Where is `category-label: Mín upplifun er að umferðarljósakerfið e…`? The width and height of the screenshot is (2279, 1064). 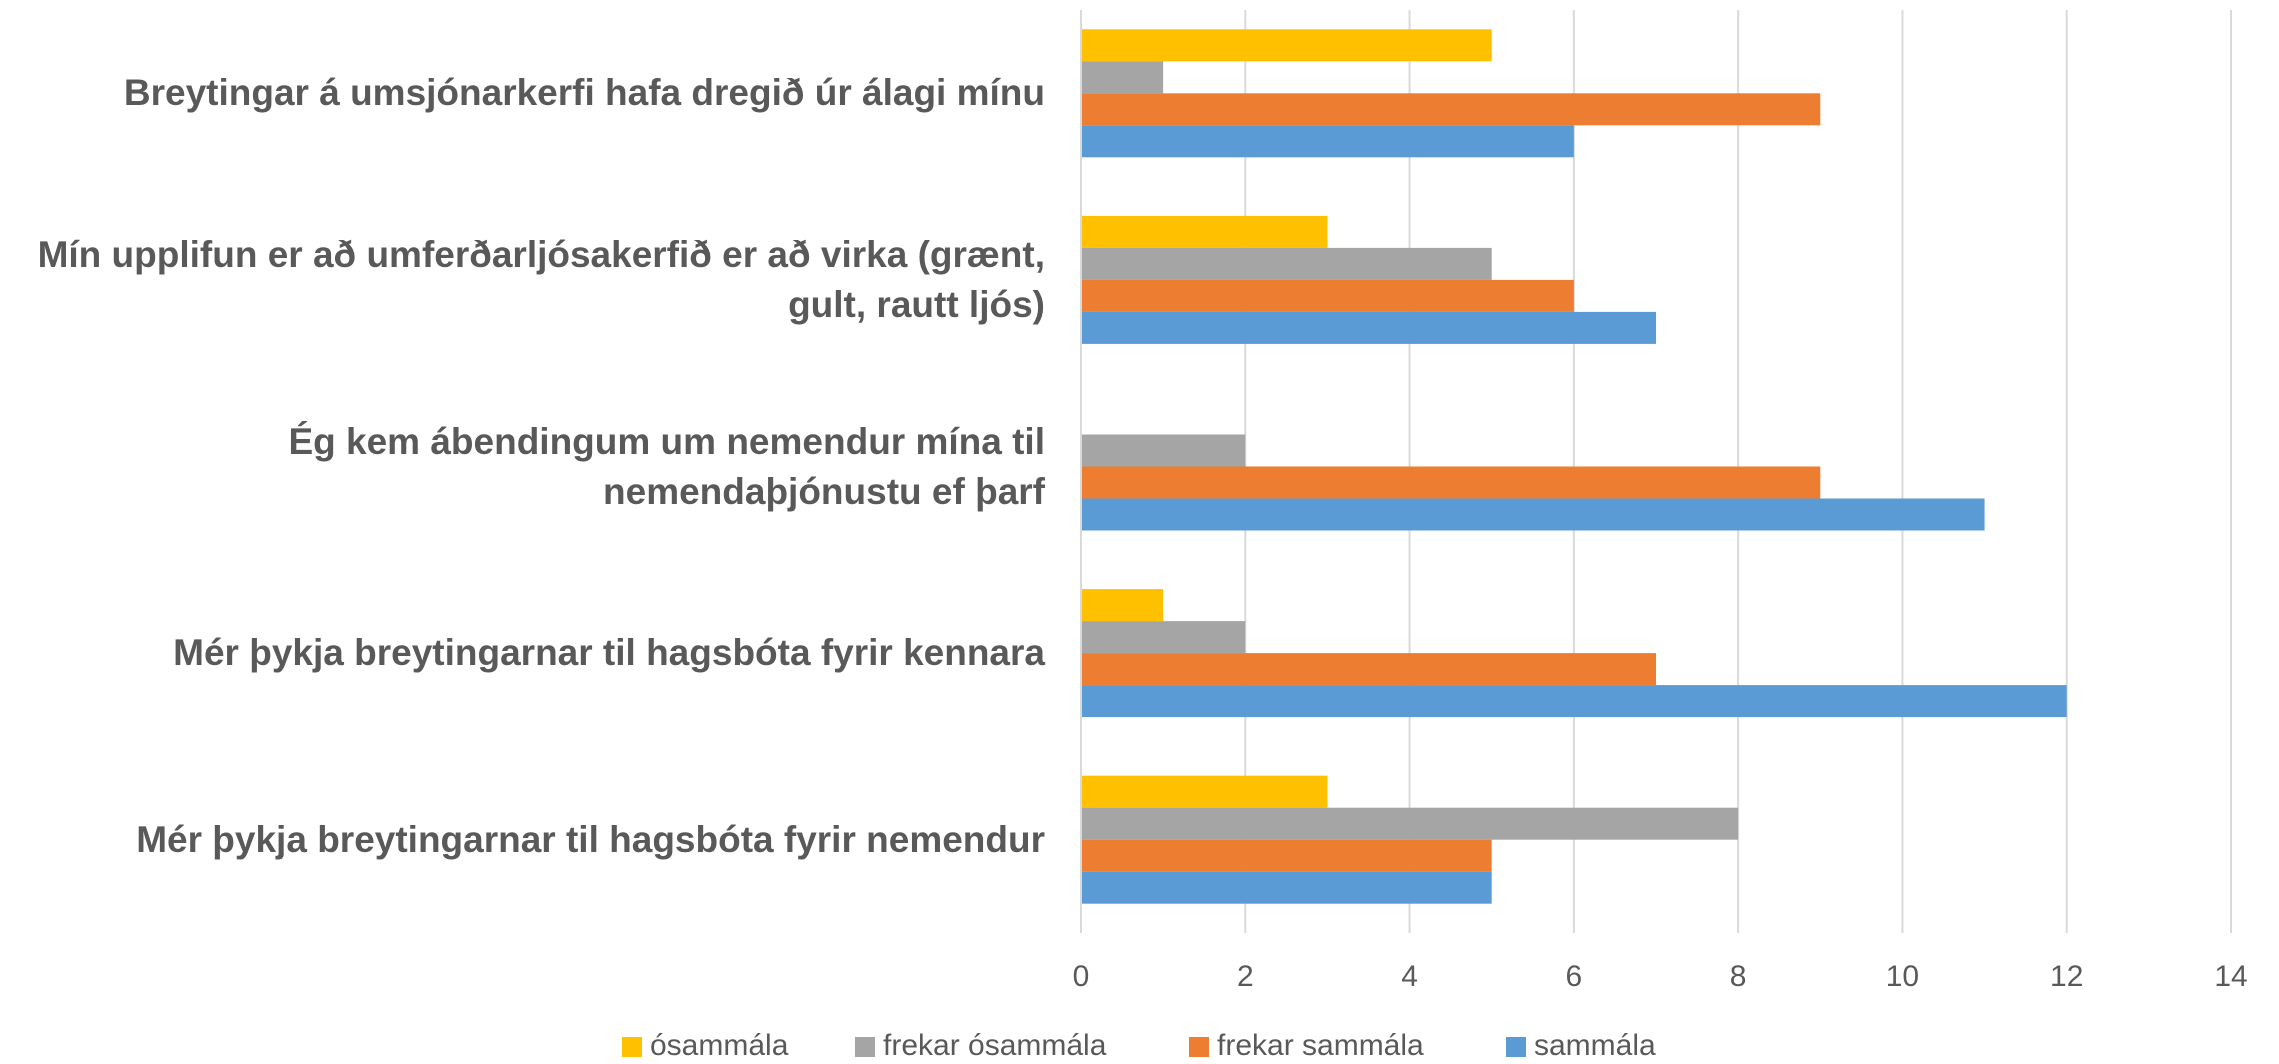 category-label: Mín upplifun er að umferðarljósakerfið e… is located at coordinates (541, 279).